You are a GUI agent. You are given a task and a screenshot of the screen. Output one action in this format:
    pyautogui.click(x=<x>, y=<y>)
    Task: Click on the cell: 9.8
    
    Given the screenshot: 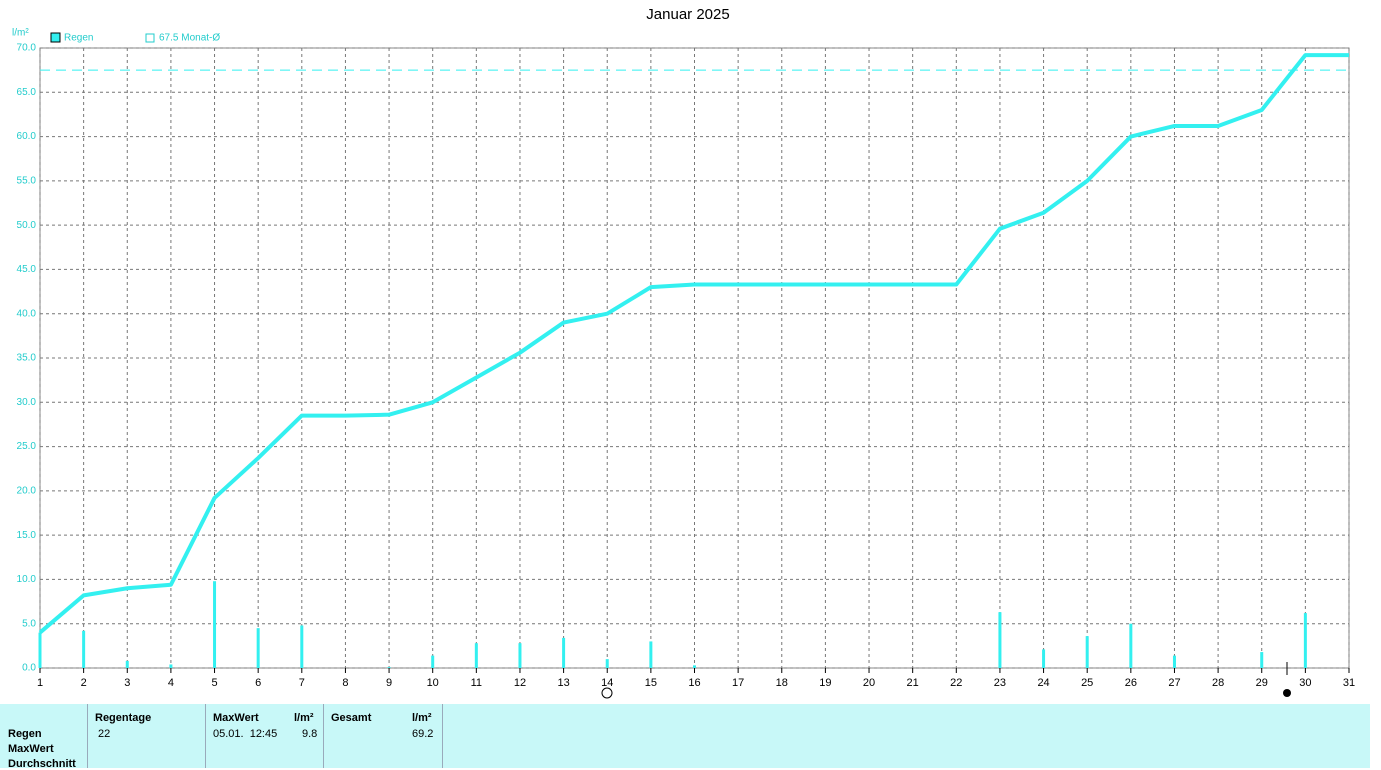 What is the action you would take?
    pyautogui.click(x=310, y=734)
    